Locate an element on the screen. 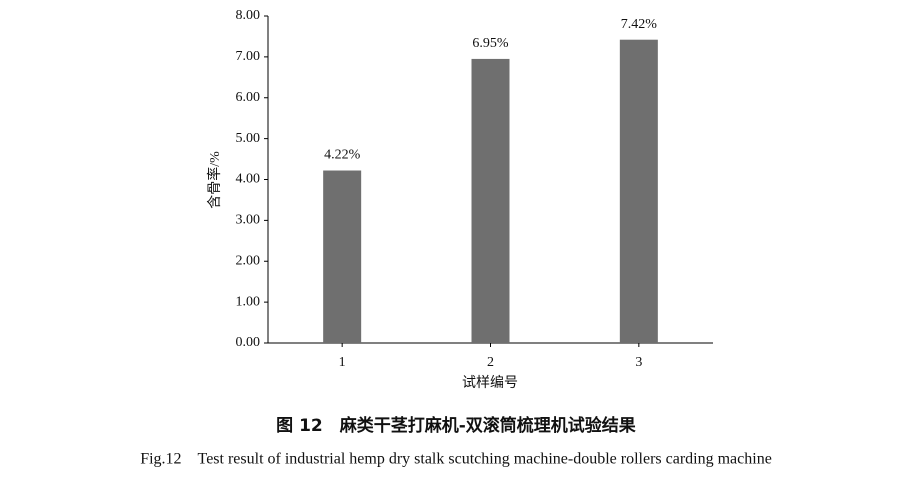 The width and height of the screenshot is (912, 484). chart-title: 图 12 麻类干茎打麻机-双滚筒梳理机试验结果 is located at coordinates (456, 425).